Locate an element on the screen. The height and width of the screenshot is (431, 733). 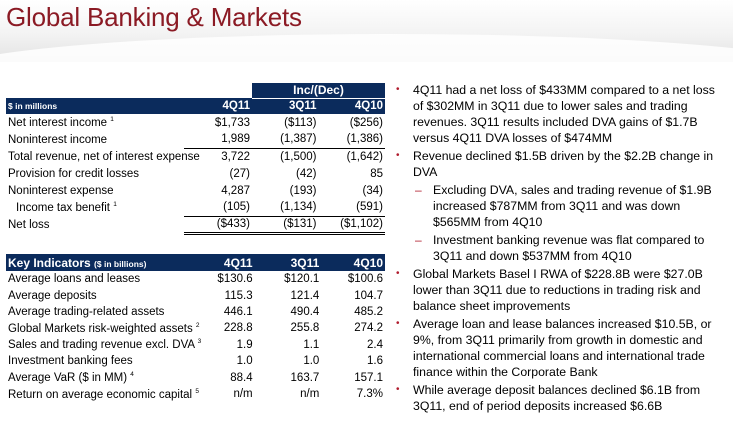
row-label: Total revenue, net of interest expense is located at coordinates (104, 156).